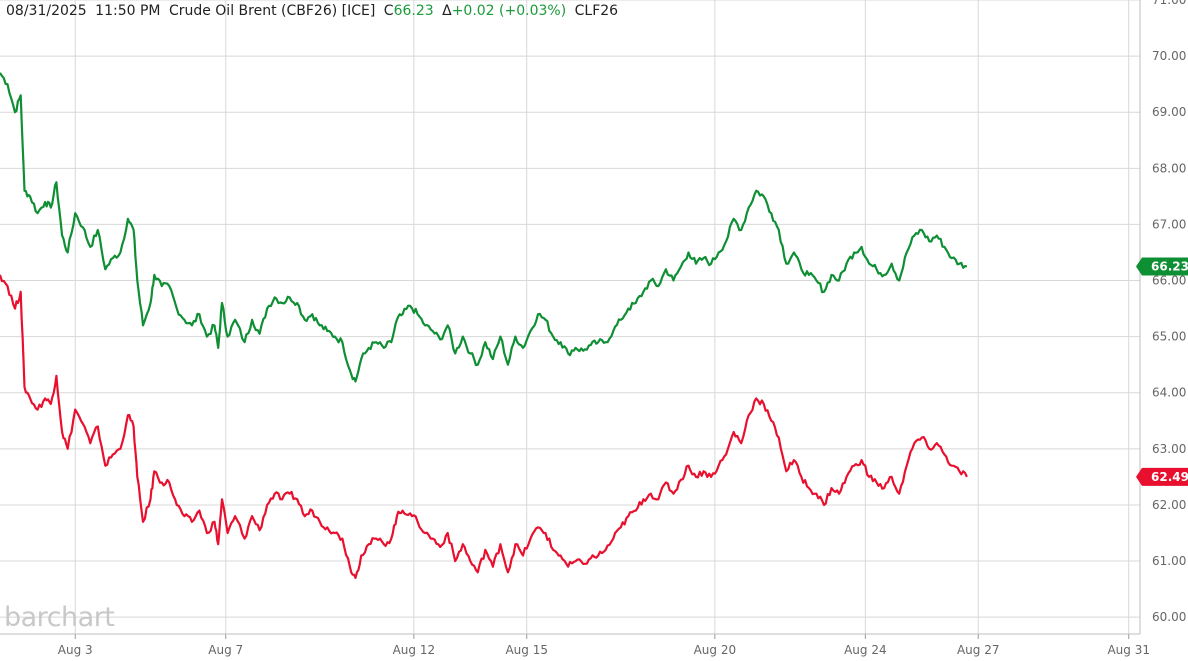 Image resolution: width=1188 pixels, height=661 pixels. I want to click on y-tick-label: 61.00, so click(1169, 561).